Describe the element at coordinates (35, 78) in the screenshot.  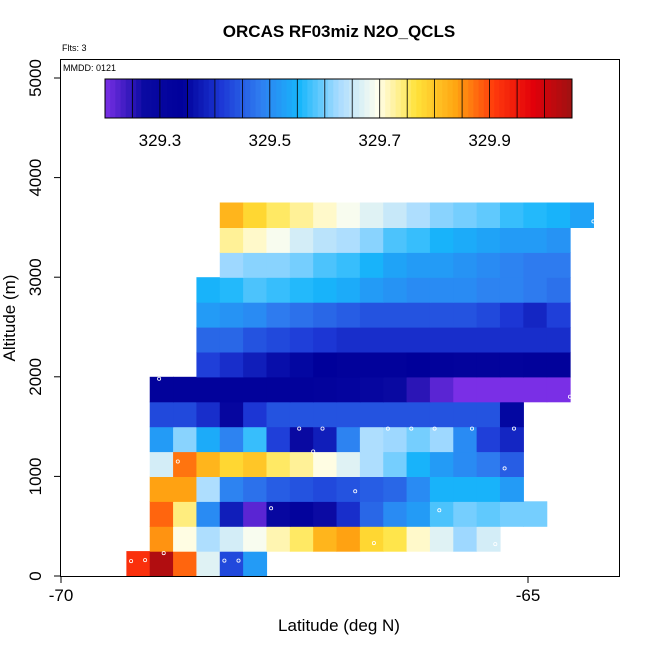
I see `y-tick-label: 5000` at that location.